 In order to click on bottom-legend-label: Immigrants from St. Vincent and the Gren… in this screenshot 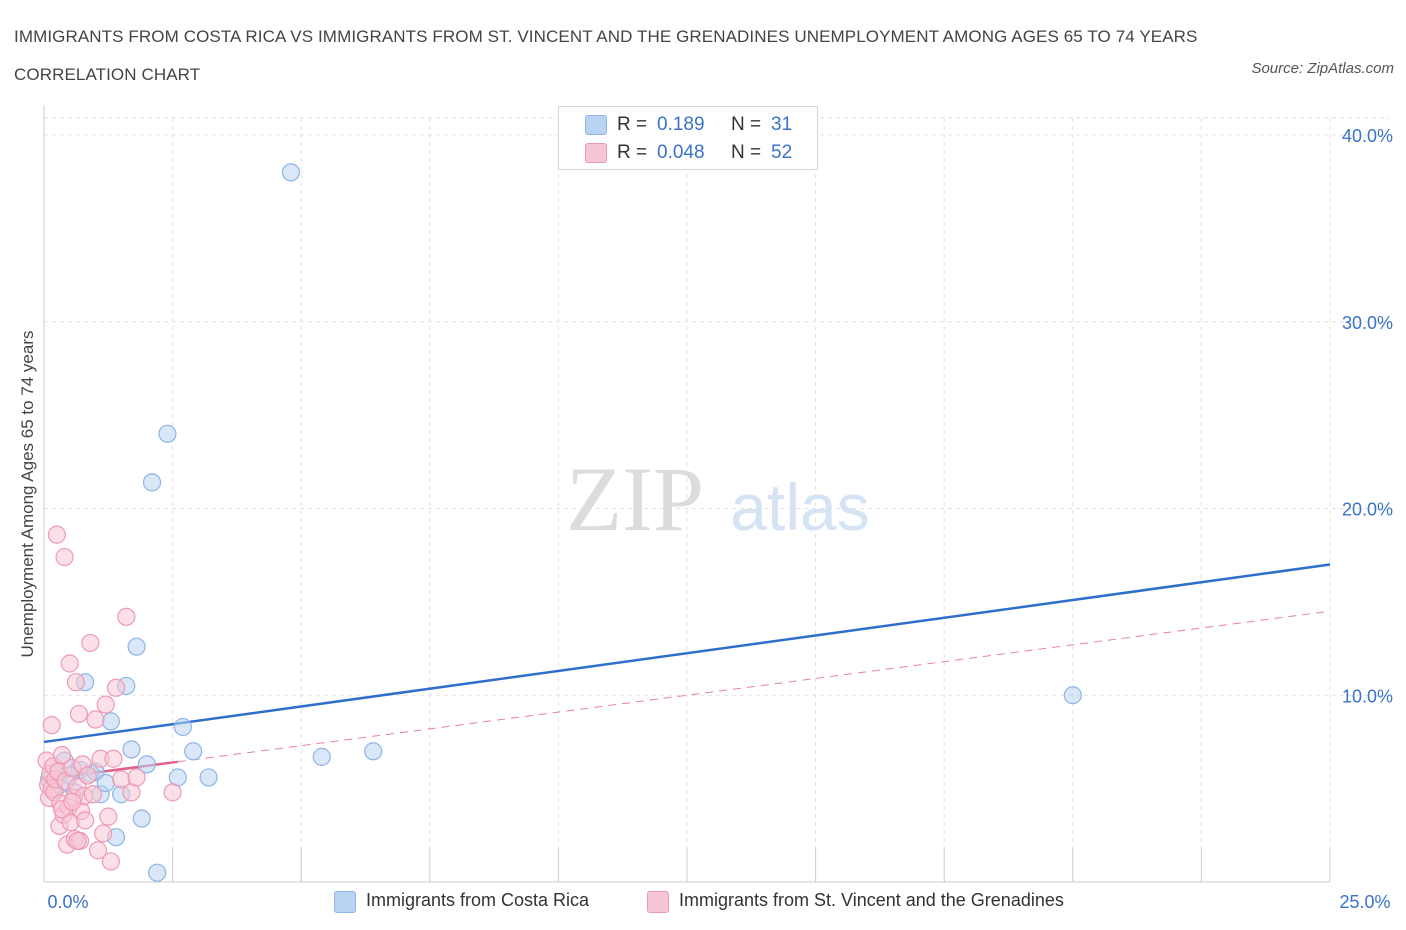, I will do `click(871, 900)`.